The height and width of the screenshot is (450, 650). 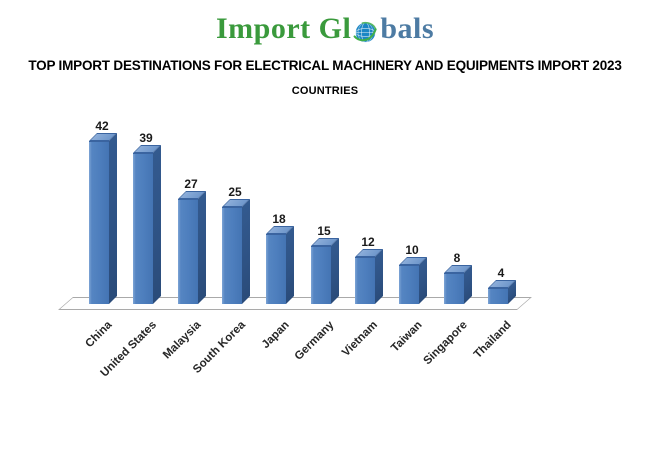 I want to click on x-axis-label: Vietnam, so click(x=360, y=339).